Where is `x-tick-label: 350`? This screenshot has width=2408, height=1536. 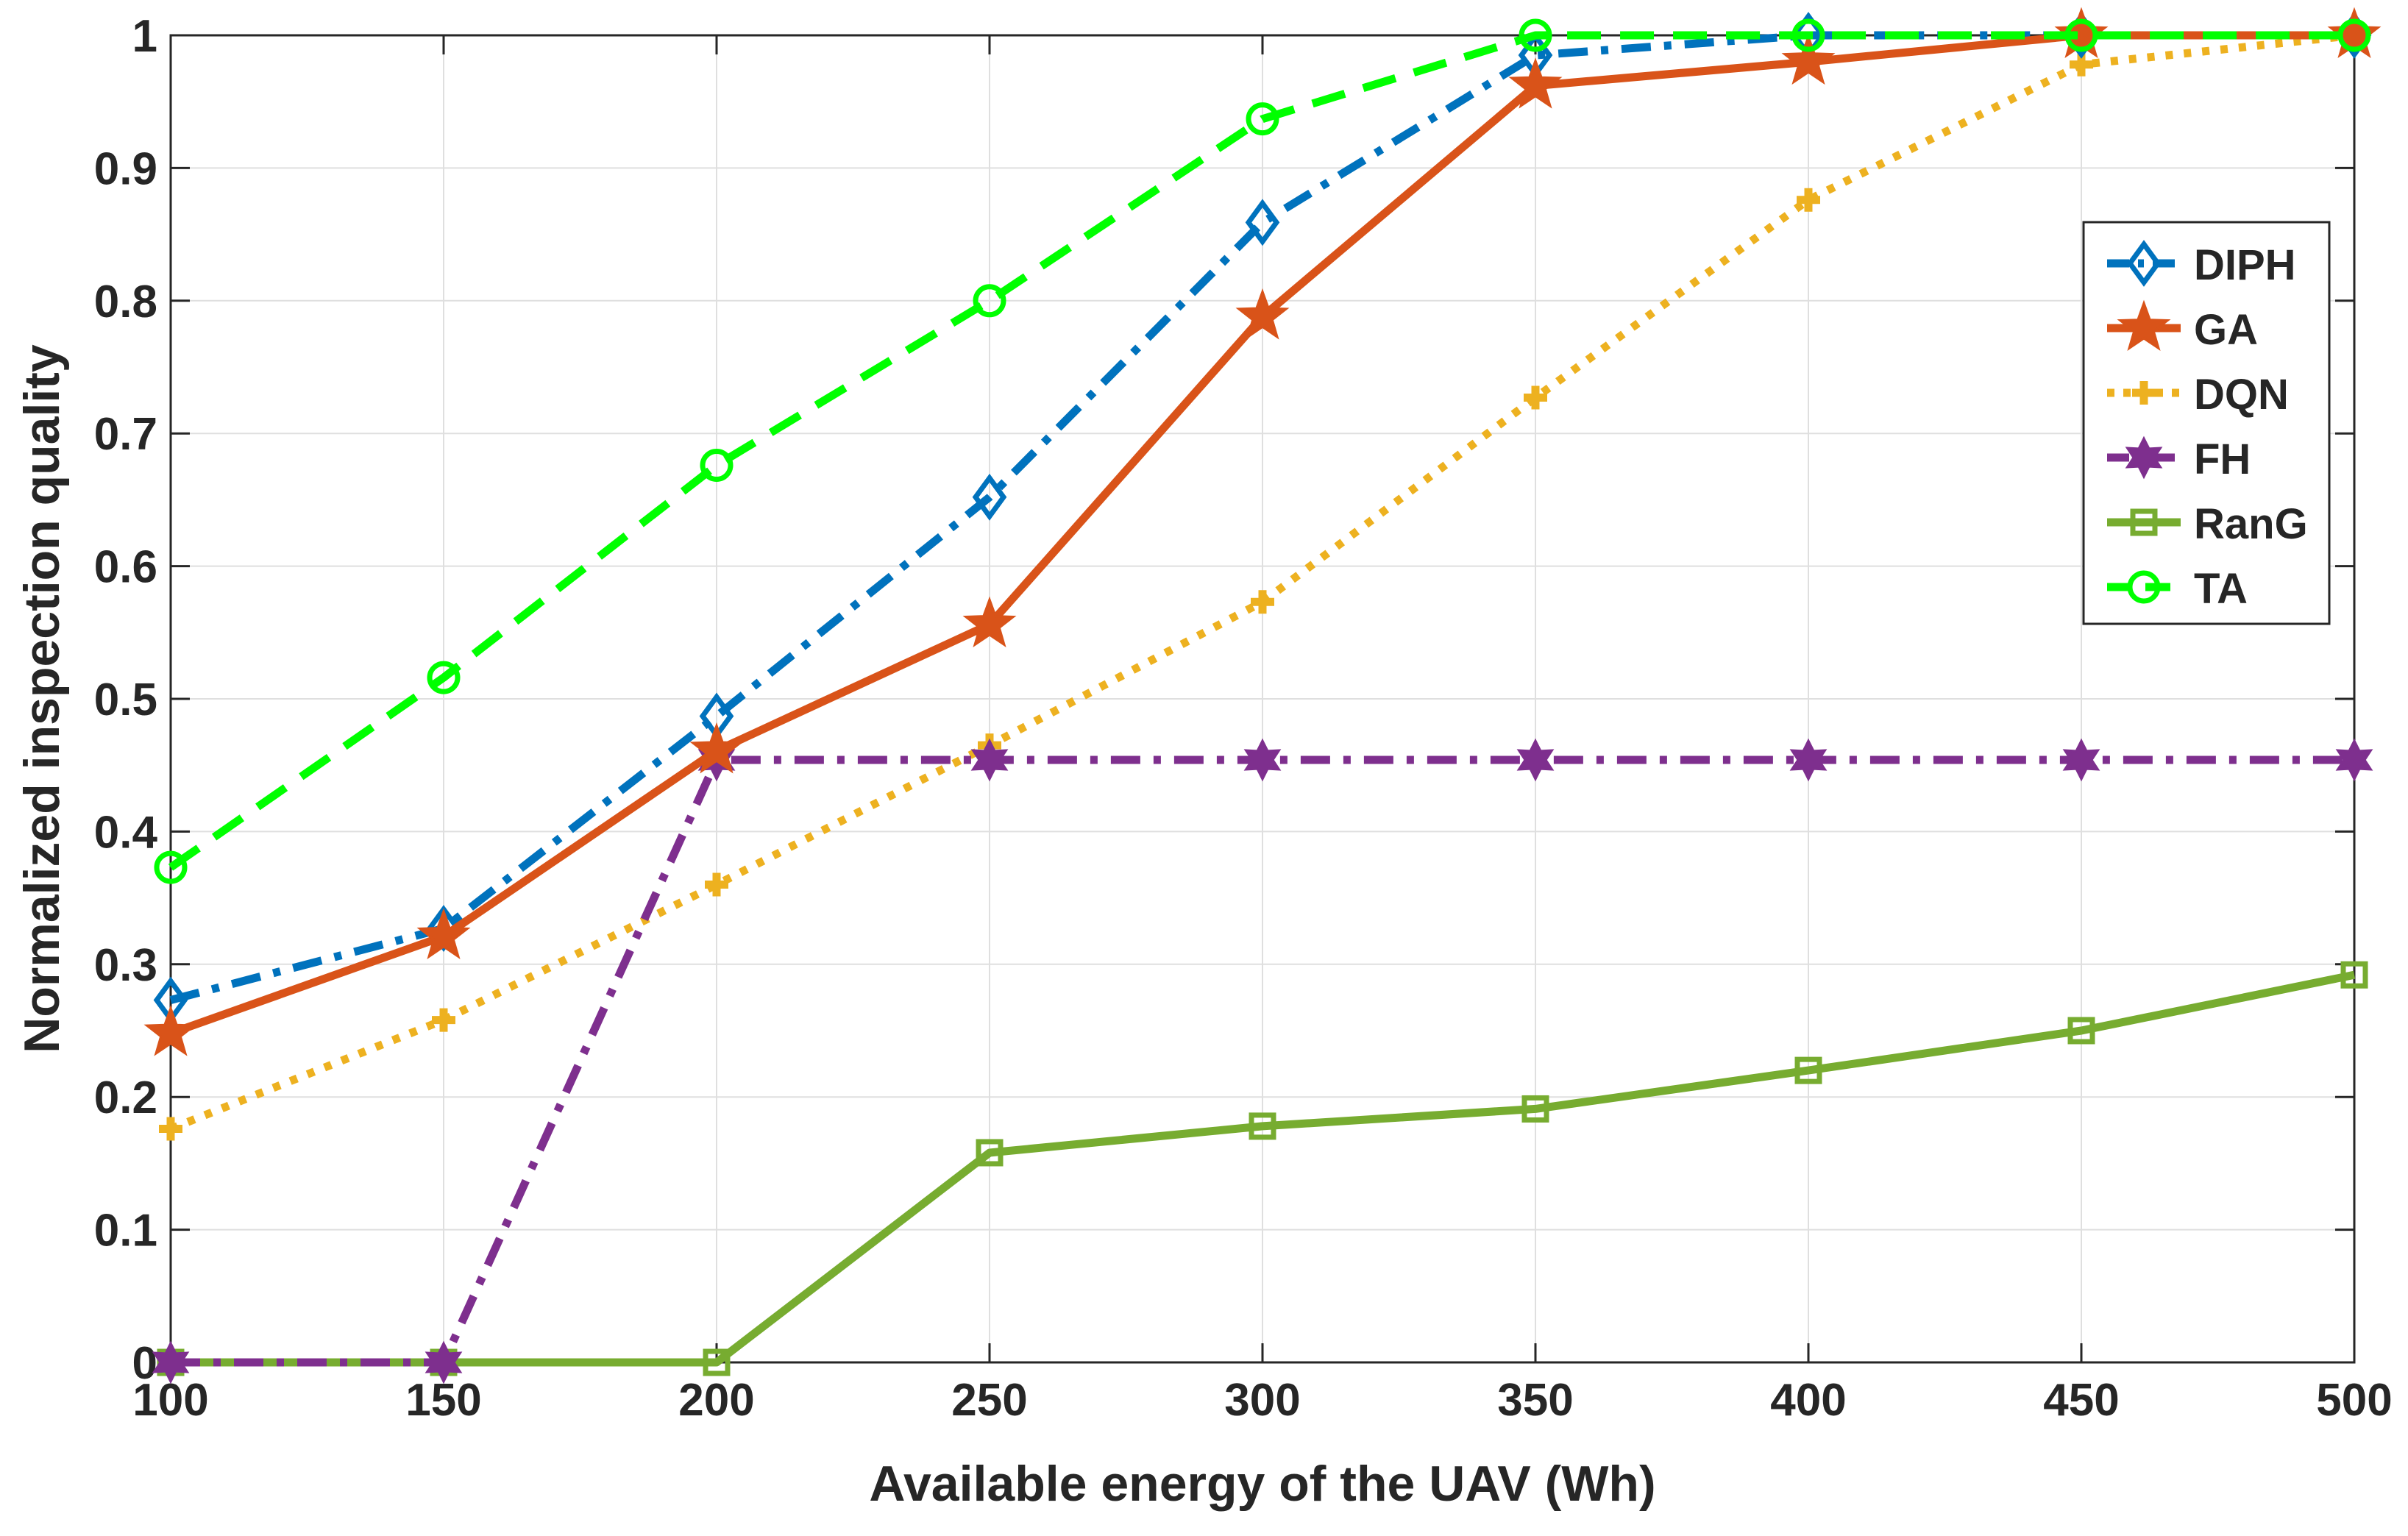
x-tick-label: 350 is located at coordinates (1535, 1400).